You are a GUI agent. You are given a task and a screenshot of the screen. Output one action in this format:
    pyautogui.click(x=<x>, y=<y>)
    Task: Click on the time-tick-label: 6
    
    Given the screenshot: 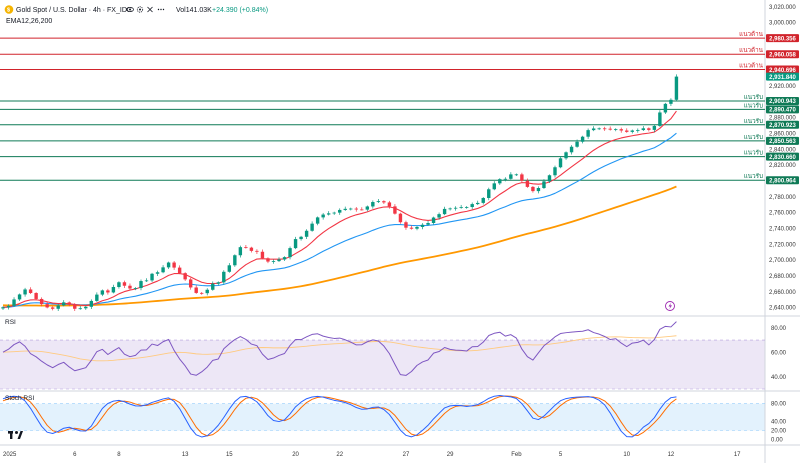 What is the action you would take?
    pyautogui.click(x=75, y=455)
    